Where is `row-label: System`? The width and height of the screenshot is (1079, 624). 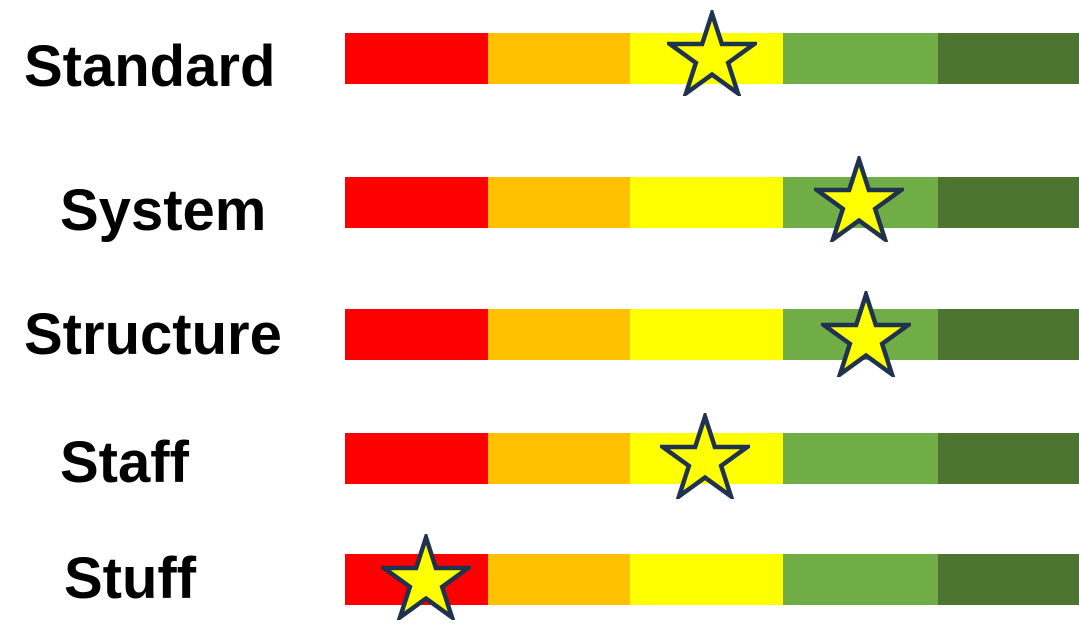
row-label: System is located at coordinates (163, 210).